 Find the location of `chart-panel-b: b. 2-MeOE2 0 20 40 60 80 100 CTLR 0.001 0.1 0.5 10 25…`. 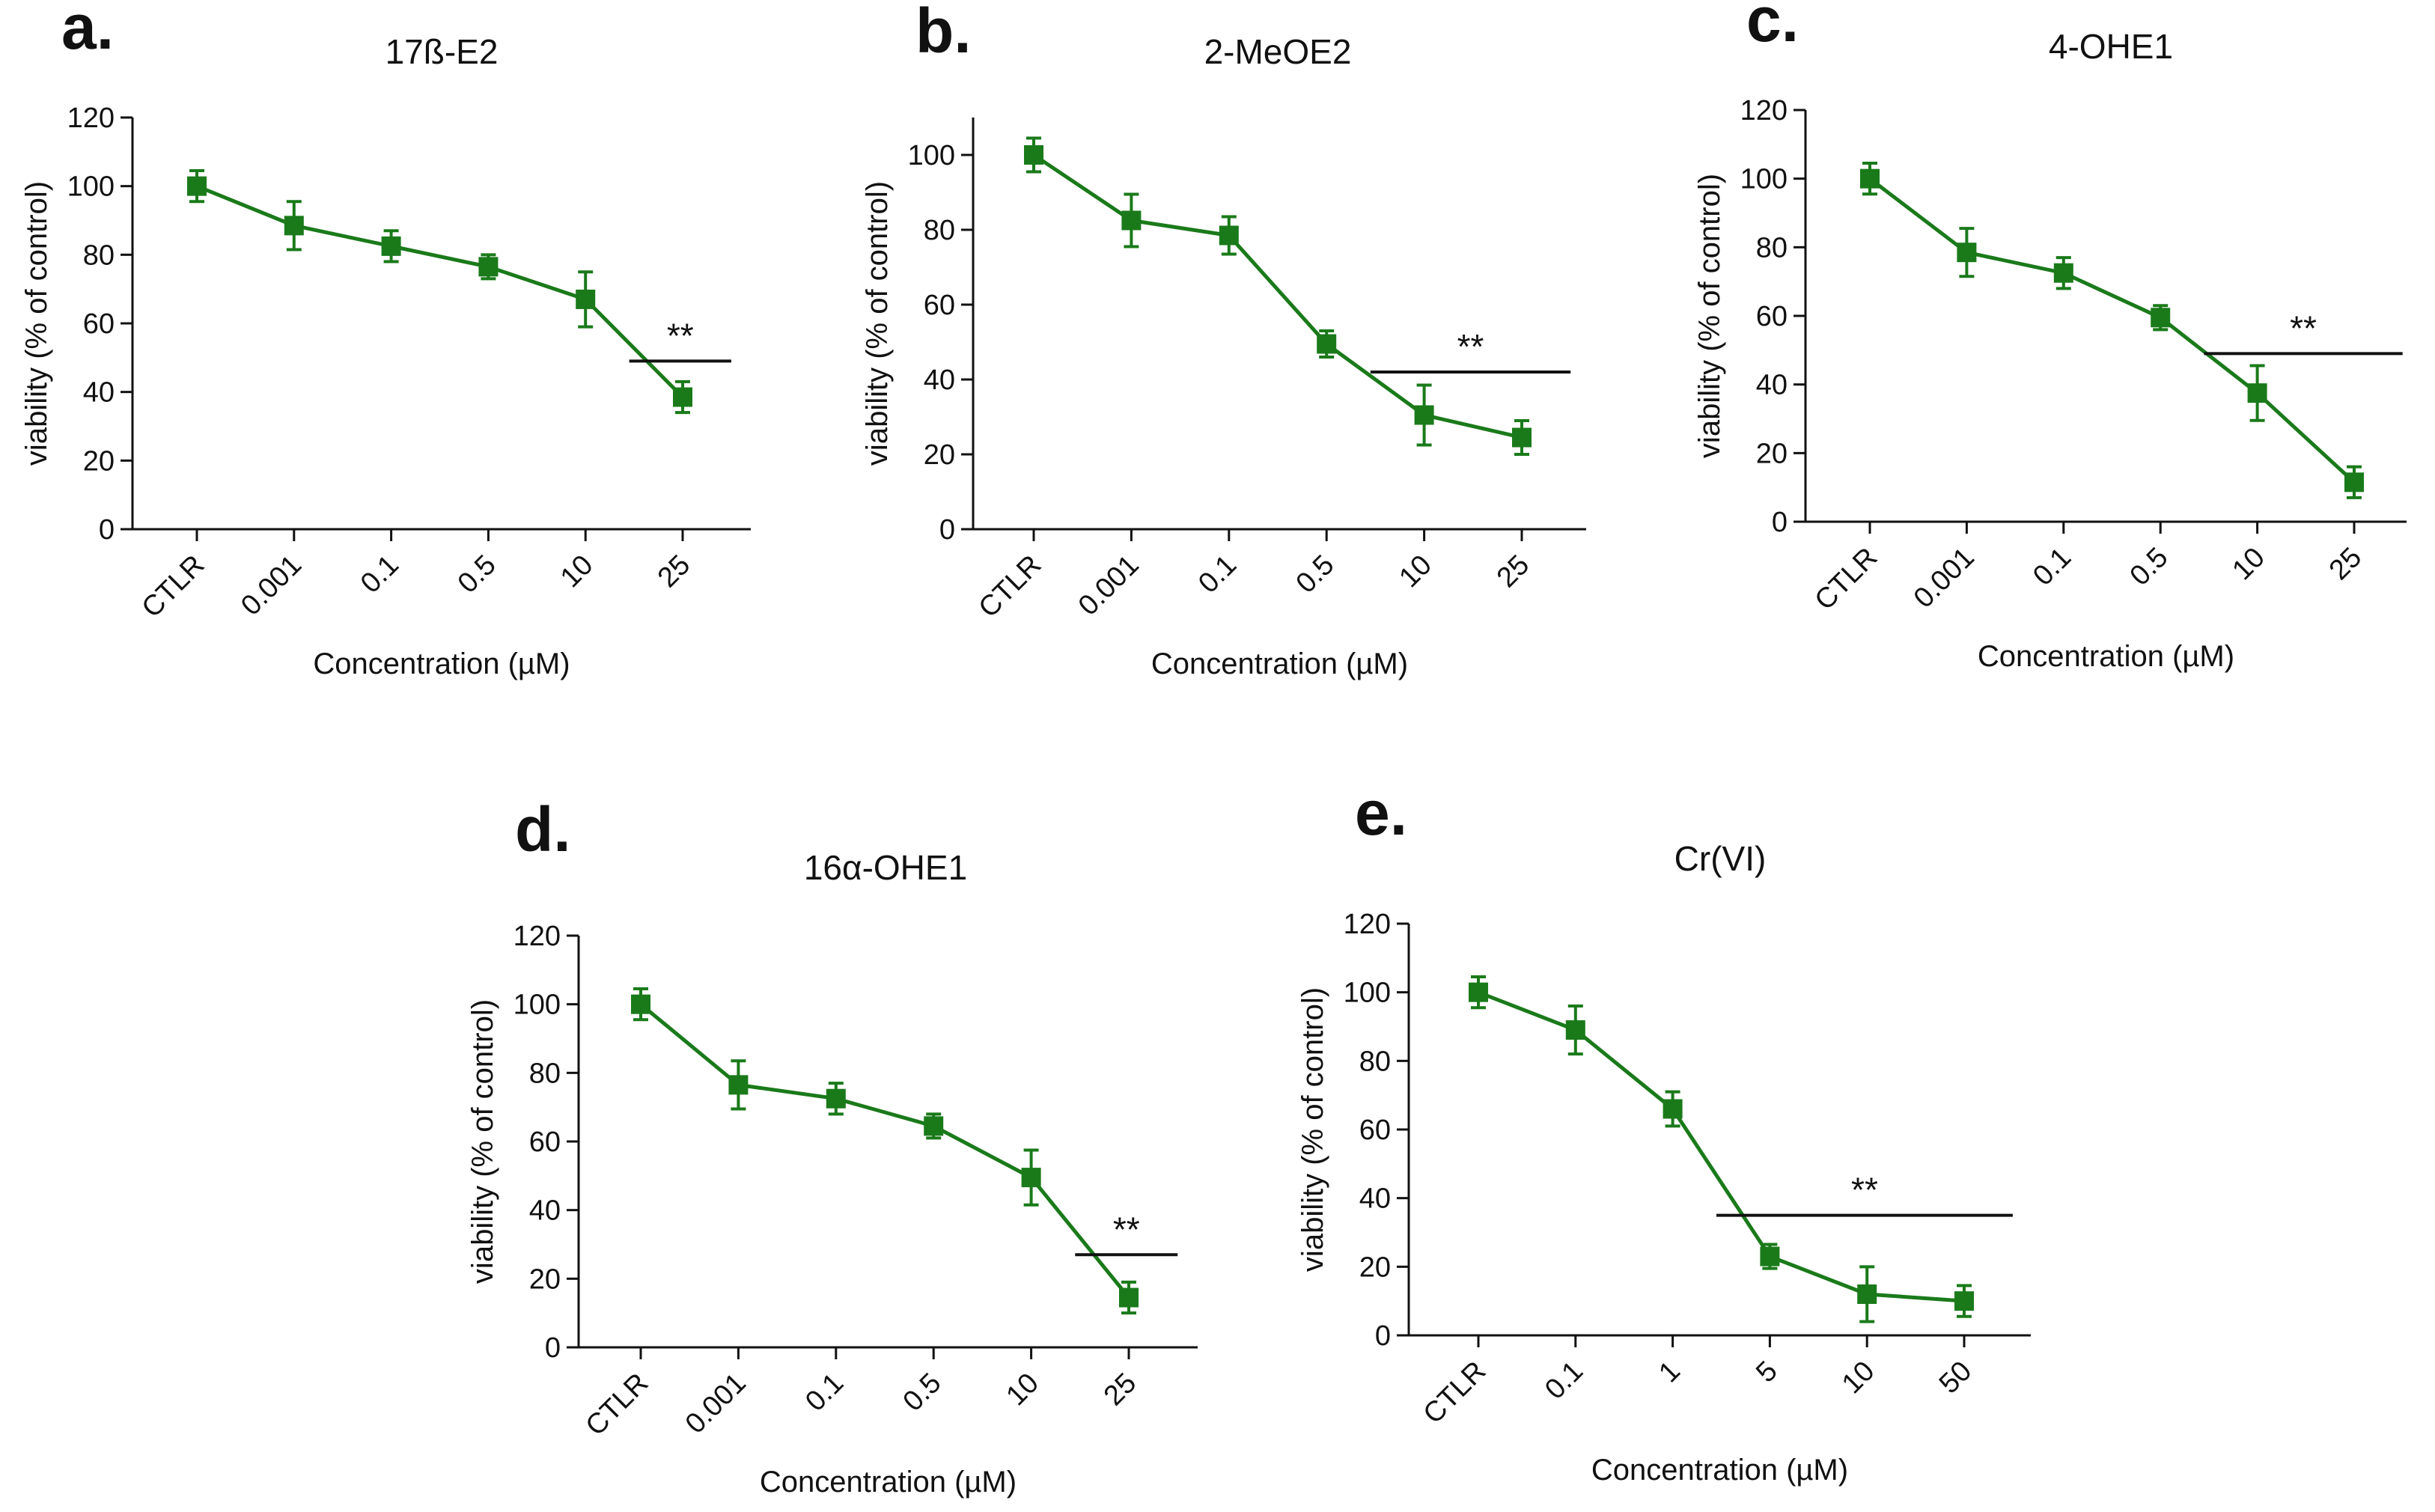

chart-panel-b: b. 2-MeOE2 0 20 40 60 80 100 CTLR 0.001 0.1 0.5 10 25… is located at coordinates (1223, 340).